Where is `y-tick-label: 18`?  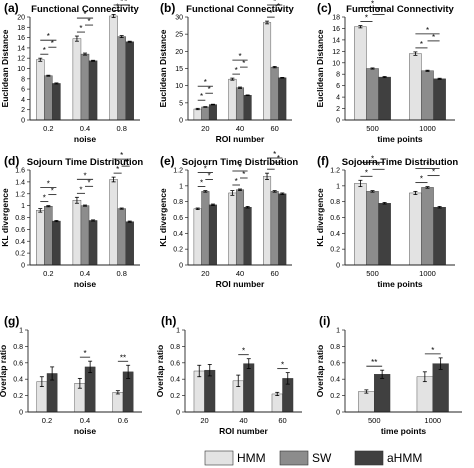 y-tick-label: 18 is located at coordinates (336, 18).